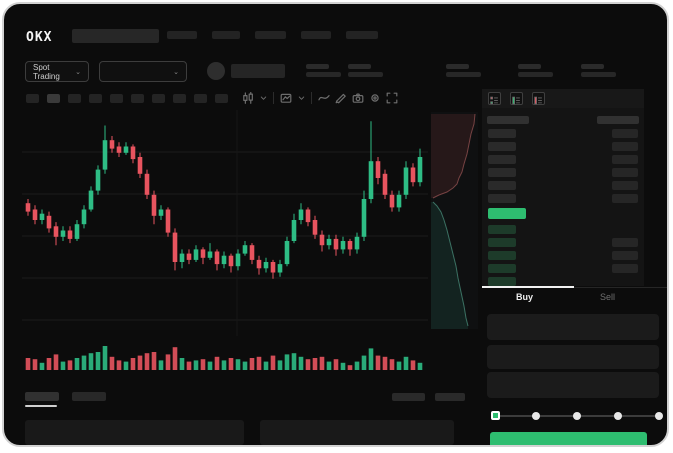 The height and width of the screenshot is (453, 673). What do you see at coordinates (494, 98) in the screenshot?
I see `book-both-icon` at bounding box center [494, 98].